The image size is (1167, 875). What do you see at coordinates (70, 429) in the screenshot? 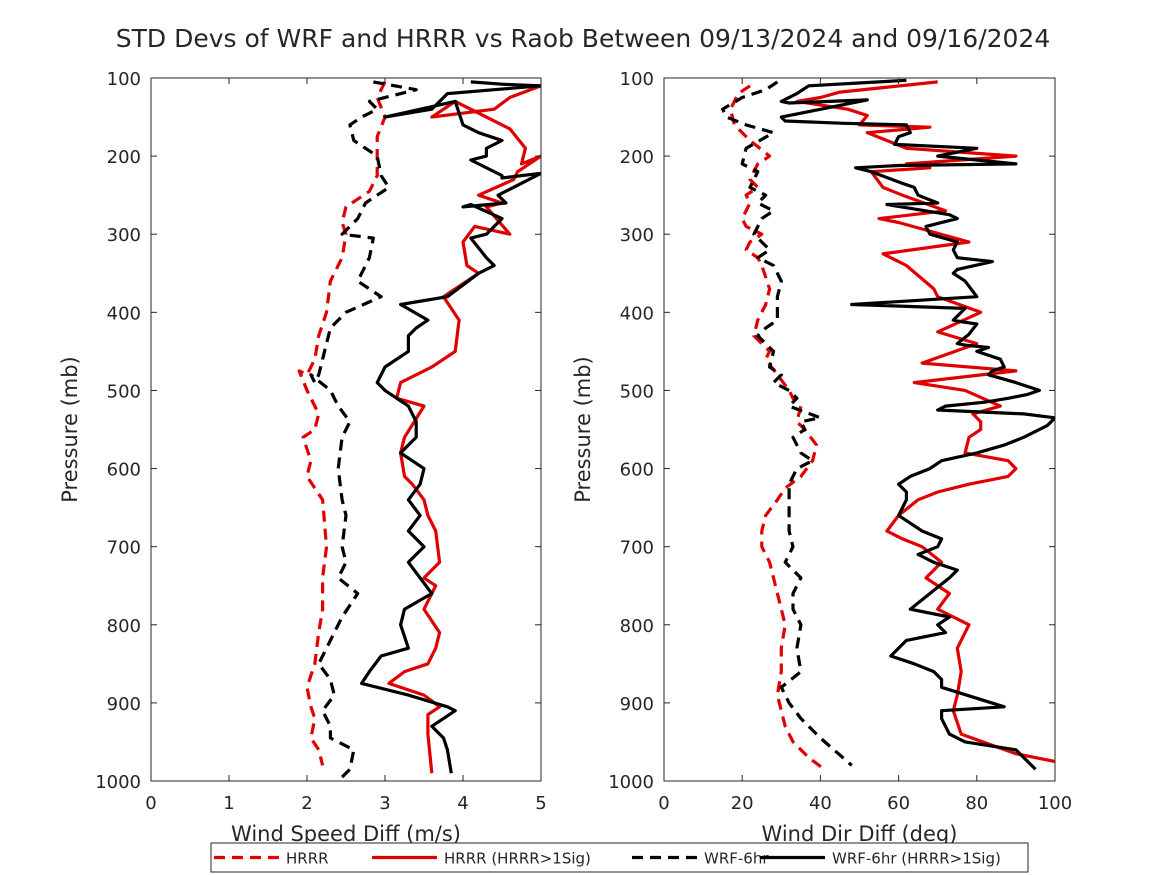
I see `speed-ylabel: Pressure (mb)` at bounding box center [70, 429].